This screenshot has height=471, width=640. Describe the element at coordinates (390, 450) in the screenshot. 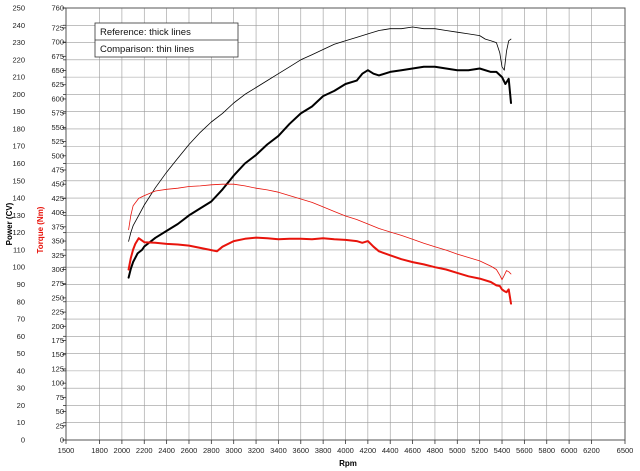

I see `x-tick-label: 4400` at that location.